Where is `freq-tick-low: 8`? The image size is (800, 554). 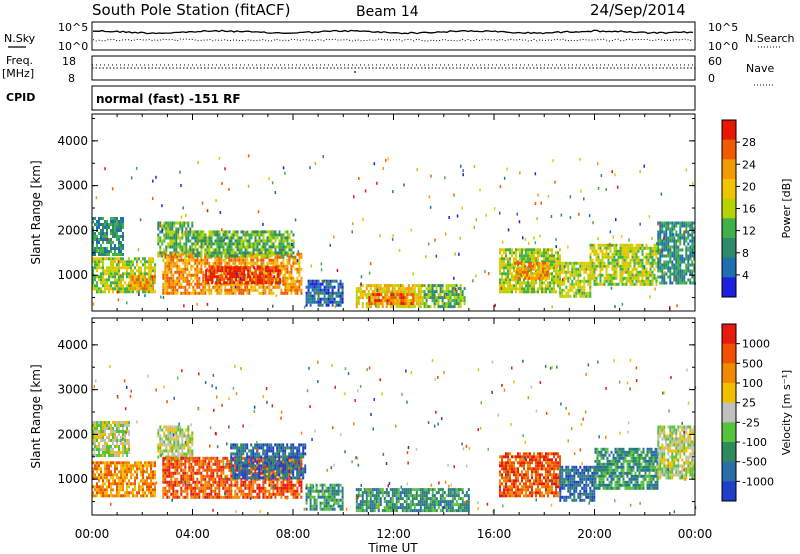 freq-tick-low: 8 is located at coordinates (71, 78).